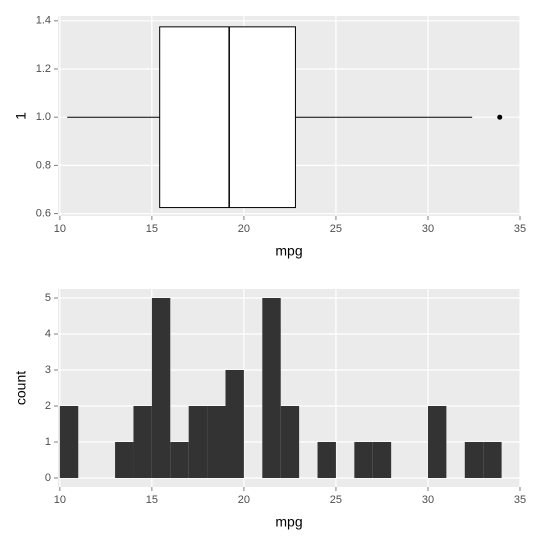  Describe the element at coordinates (227, 117) in the screenshot. I see `box` at that location.